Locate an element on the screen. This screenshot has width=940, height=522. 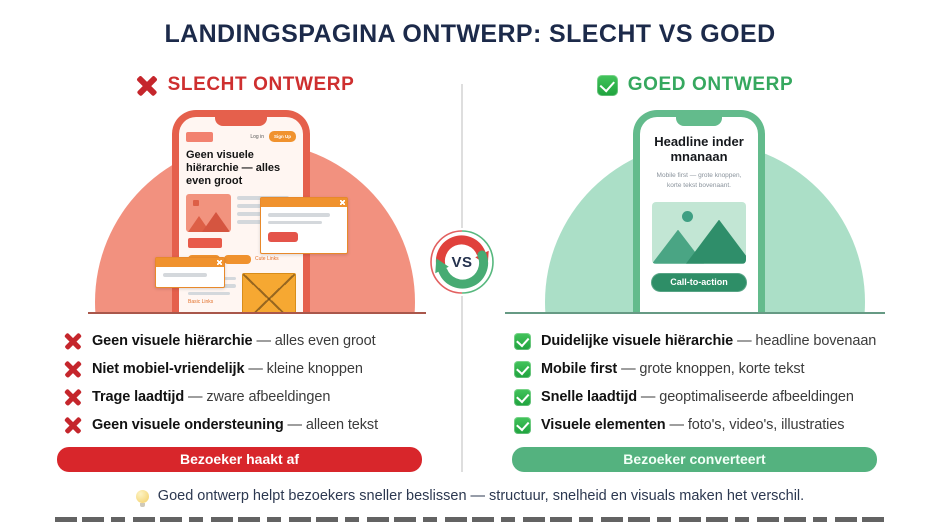
bad-design-header: SLECHT ONTWERP is located at coordinates (245, 85).